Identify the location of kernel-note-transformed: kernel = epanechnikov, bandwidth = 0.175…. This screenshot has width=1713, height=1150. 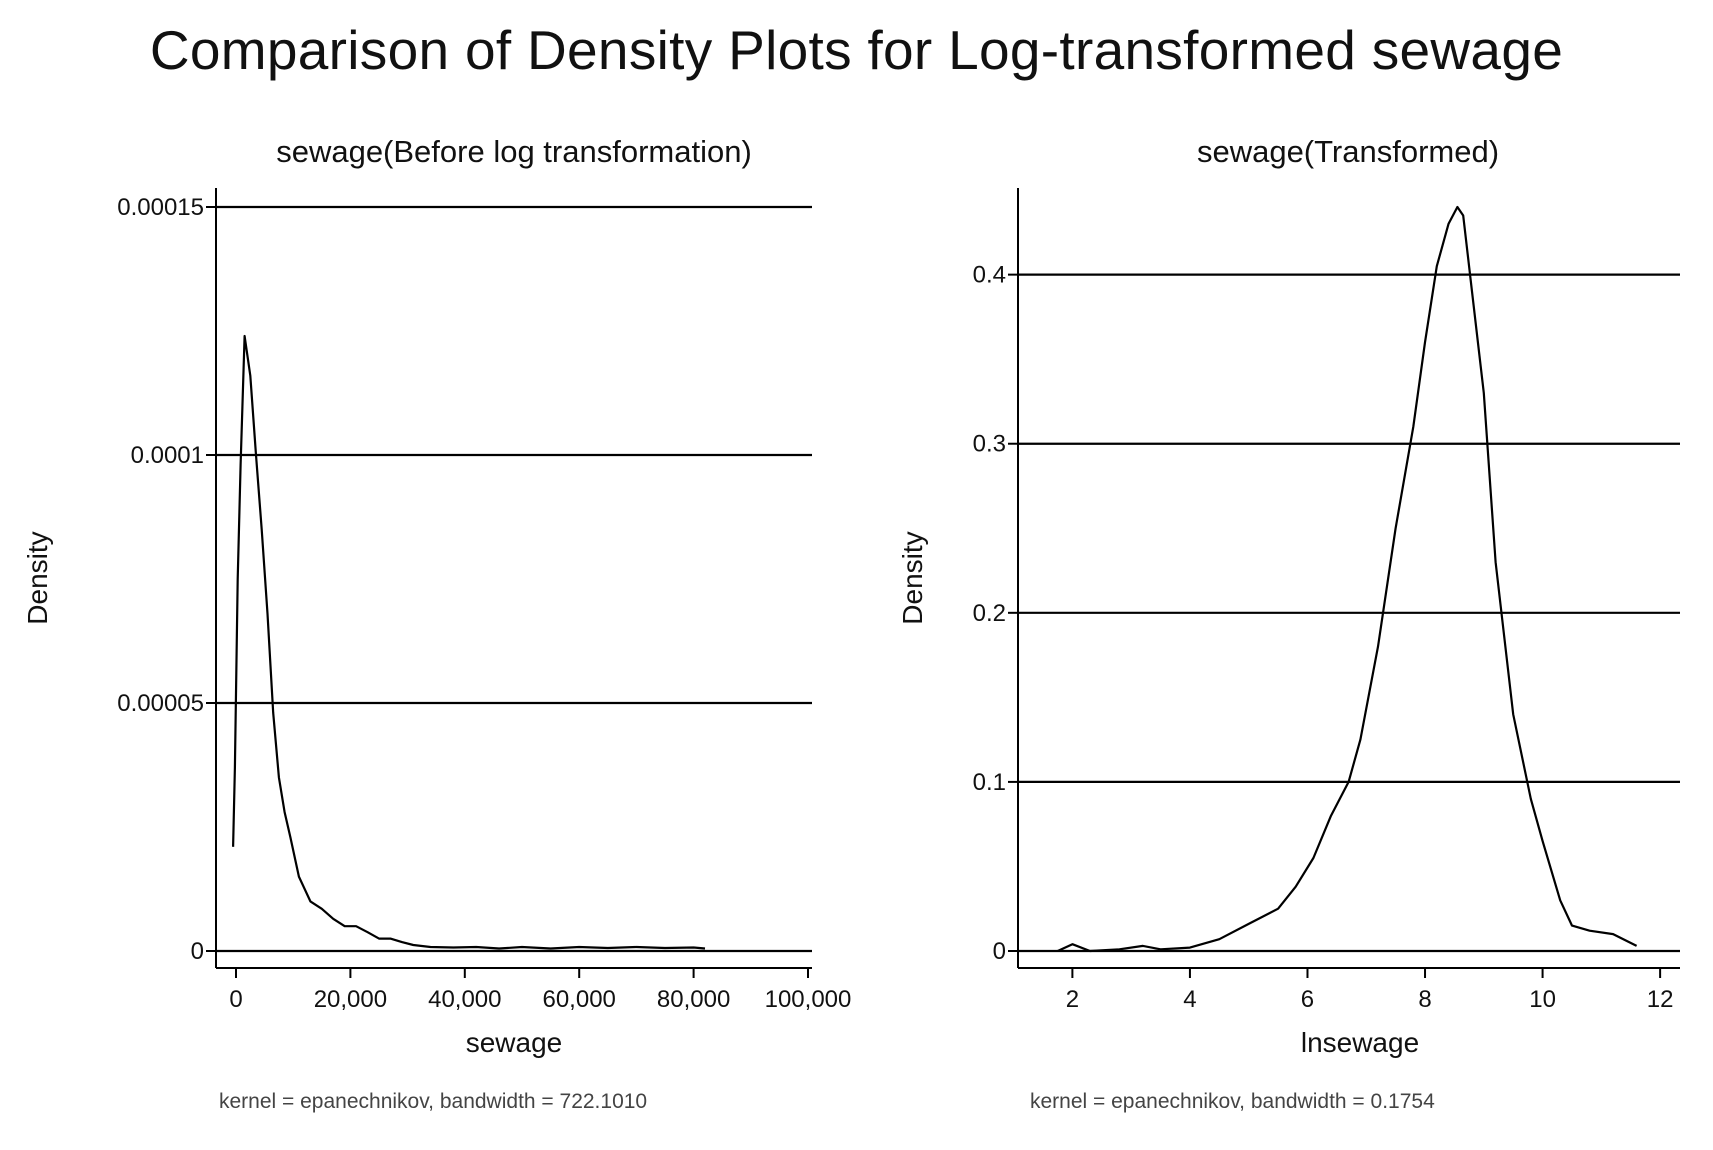
(1232, 1101).